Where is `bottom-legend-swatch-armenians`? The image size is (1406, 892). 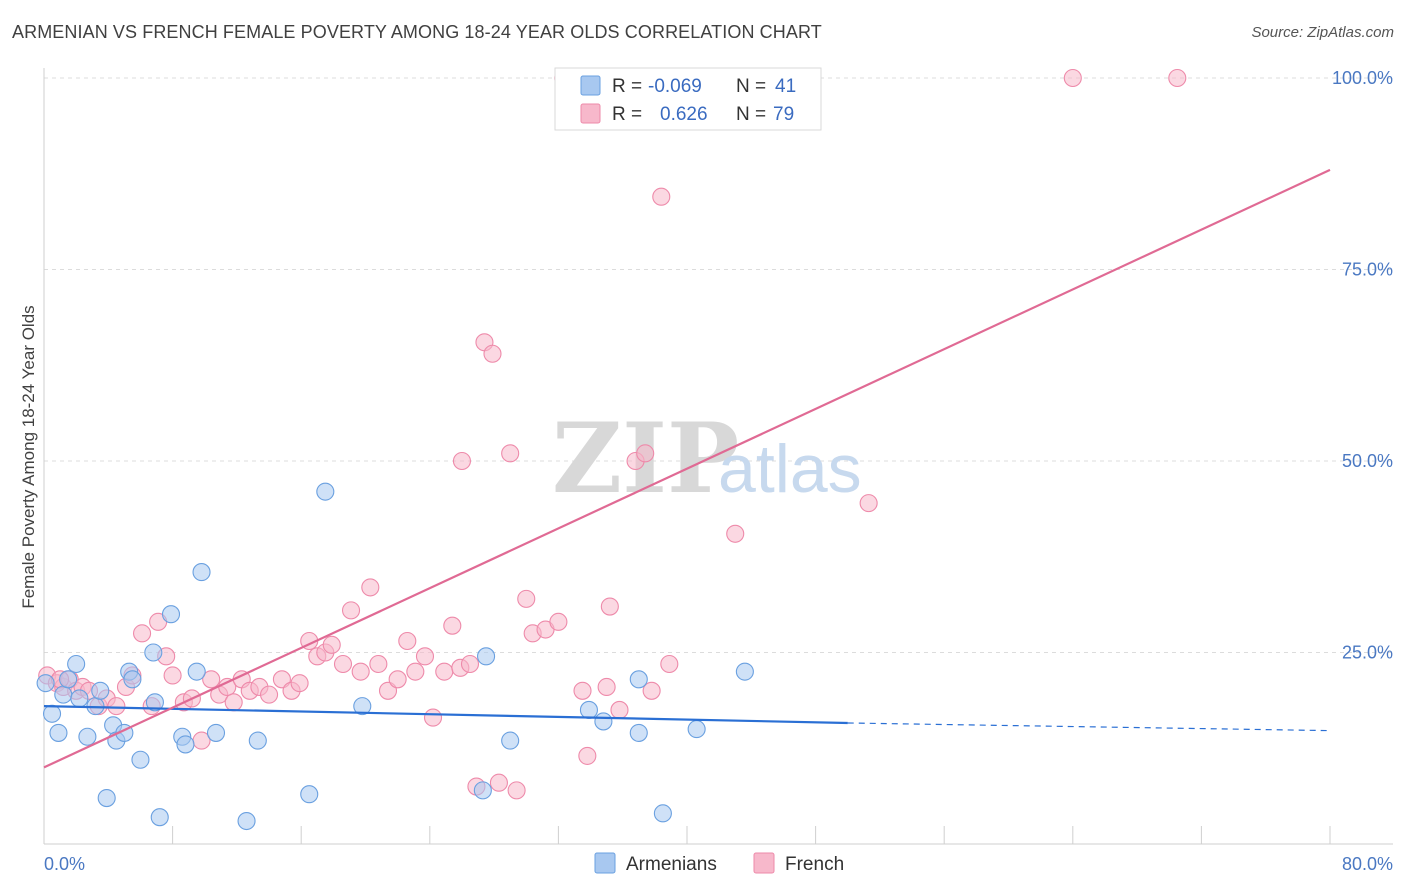
bottom-legend-swatch-armenians is located at coordinates (605, 863).